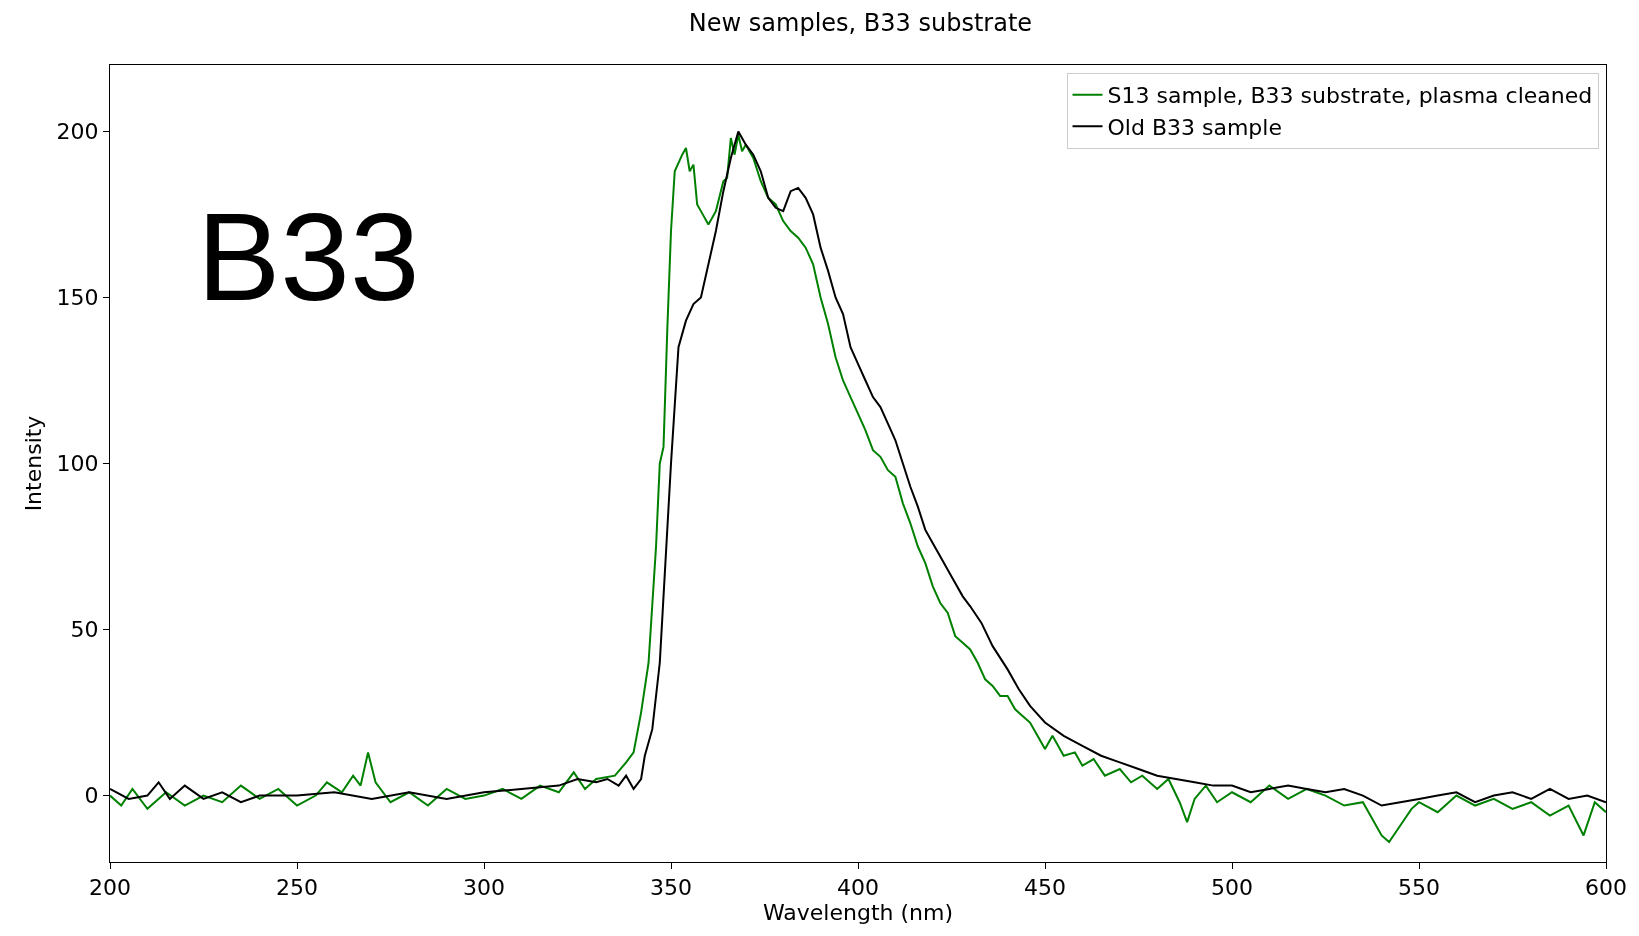  What do you see at coordinates (1350, 96) in the screenshot?
I see `legend-label: S13 sample, B33 substrate, plasma cleaned` at bounding box center [1350, 96].